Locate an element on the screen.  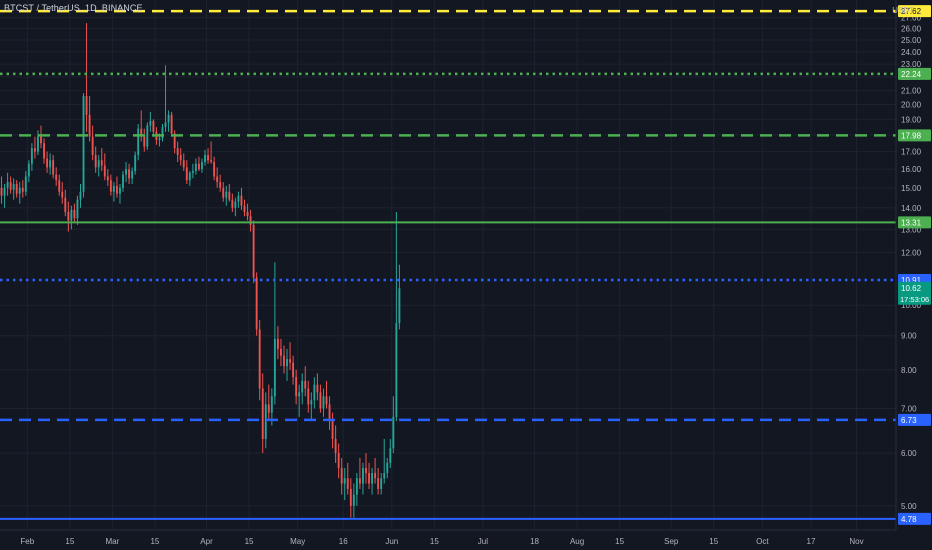
price-tick-label: 20.00 is located at coordinates (911, 105).